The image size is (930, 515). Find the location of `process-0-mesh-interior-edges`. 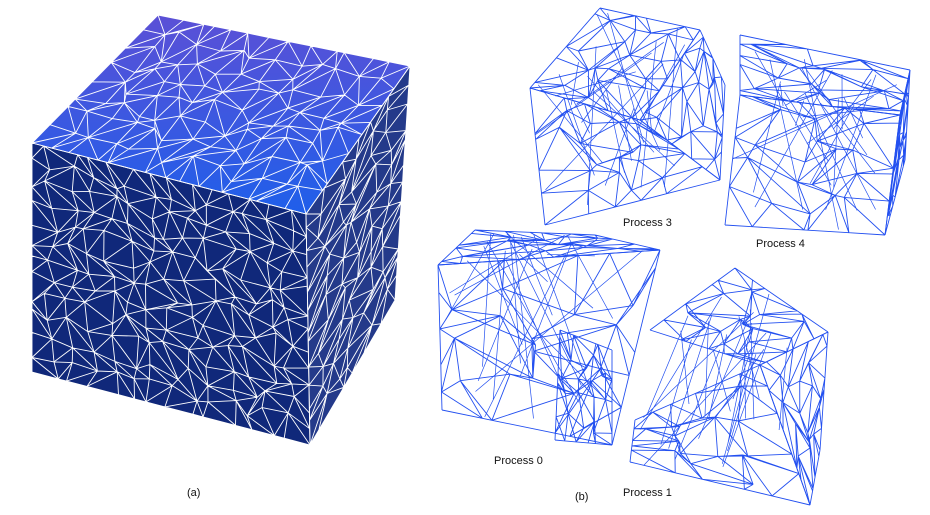

process-0-mesh-interior-edges is located at coordinates (544, 326).